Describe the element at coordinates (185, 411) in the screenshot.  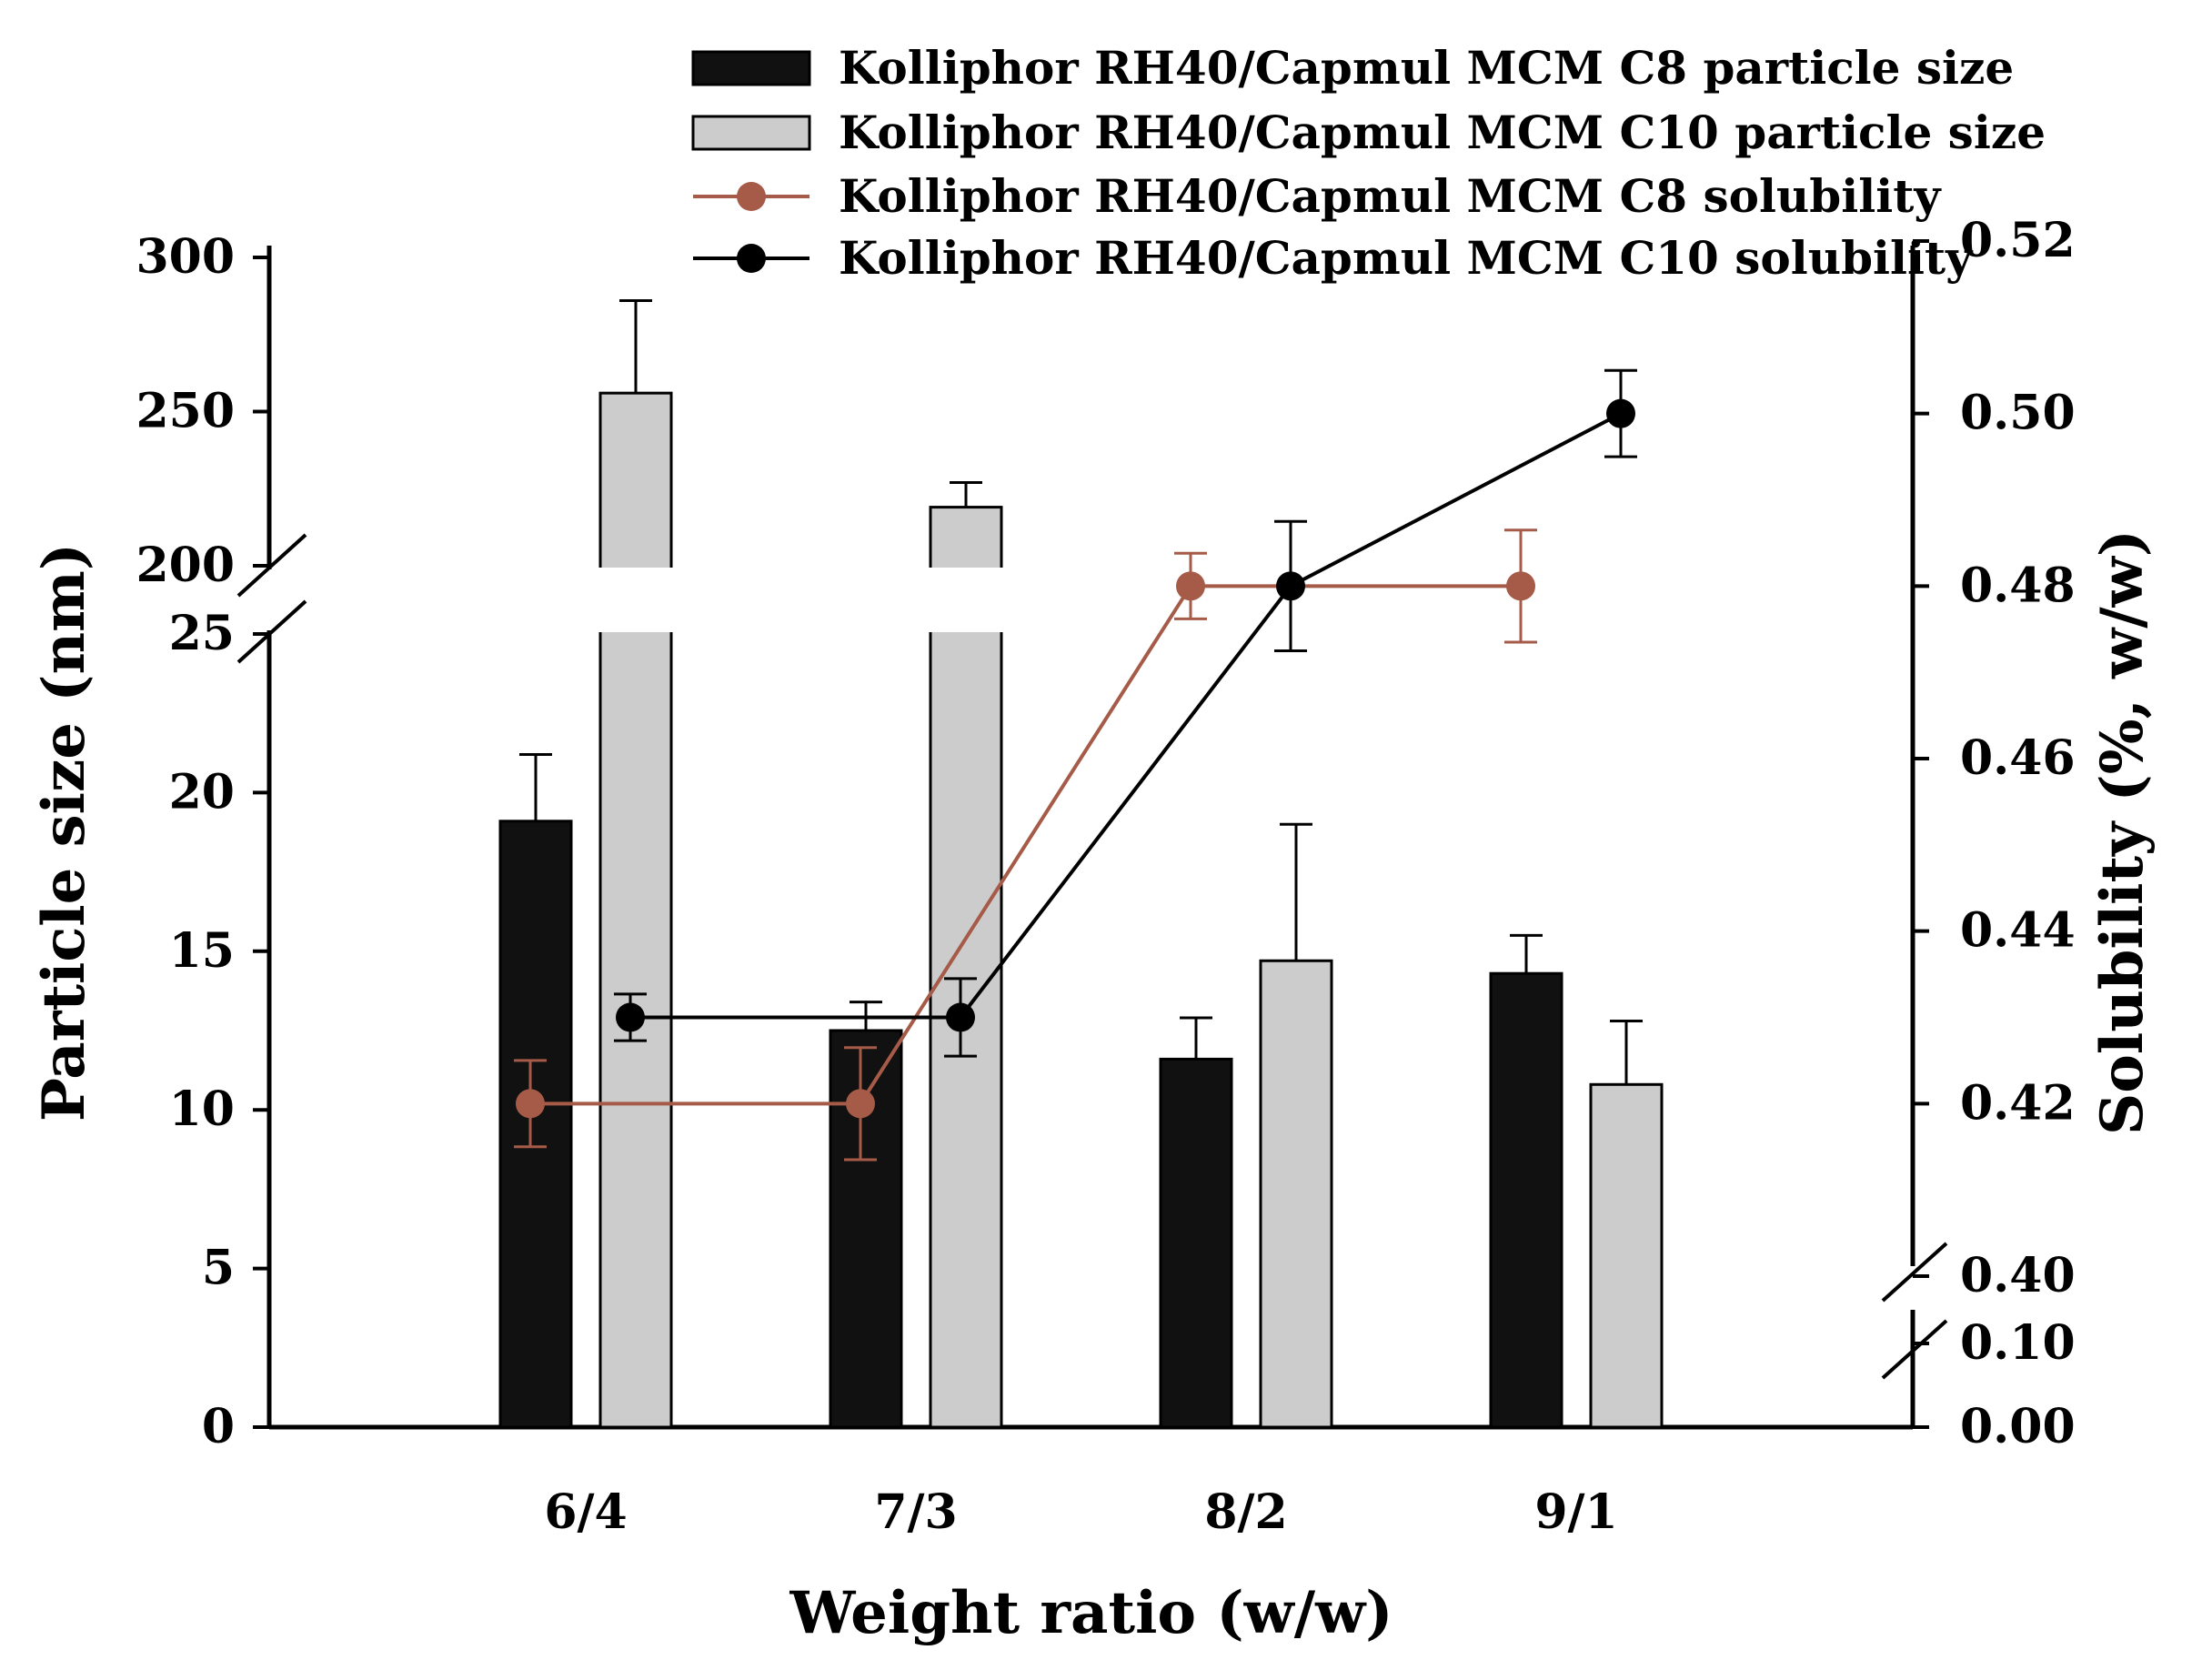
I see `y-left-tick-label: 250` at that location.